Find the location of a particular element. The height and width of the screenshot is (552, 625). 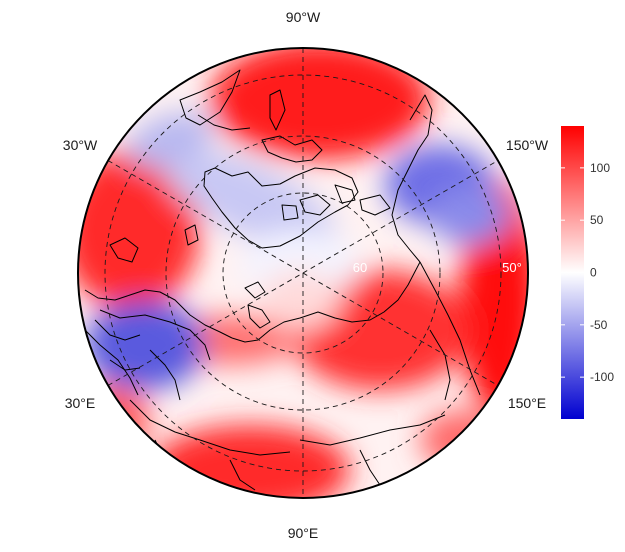

colorbar-ticks: 100 50 0 -50 -100 is located at coordinates (587, 272).